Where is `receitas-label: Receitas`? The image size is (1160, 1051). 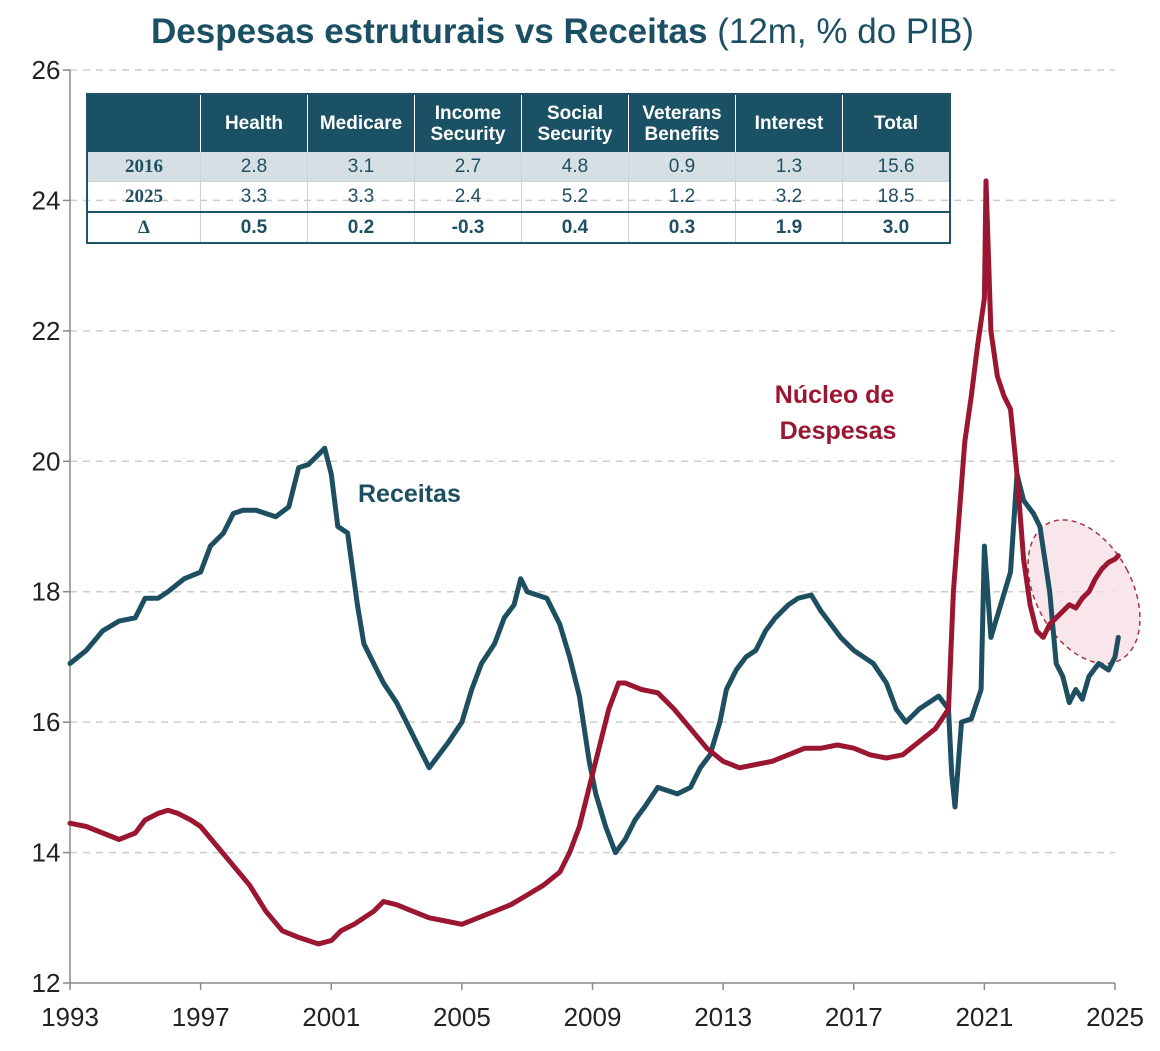
receitas-label: Receitas is located at coordinates (409, 494).